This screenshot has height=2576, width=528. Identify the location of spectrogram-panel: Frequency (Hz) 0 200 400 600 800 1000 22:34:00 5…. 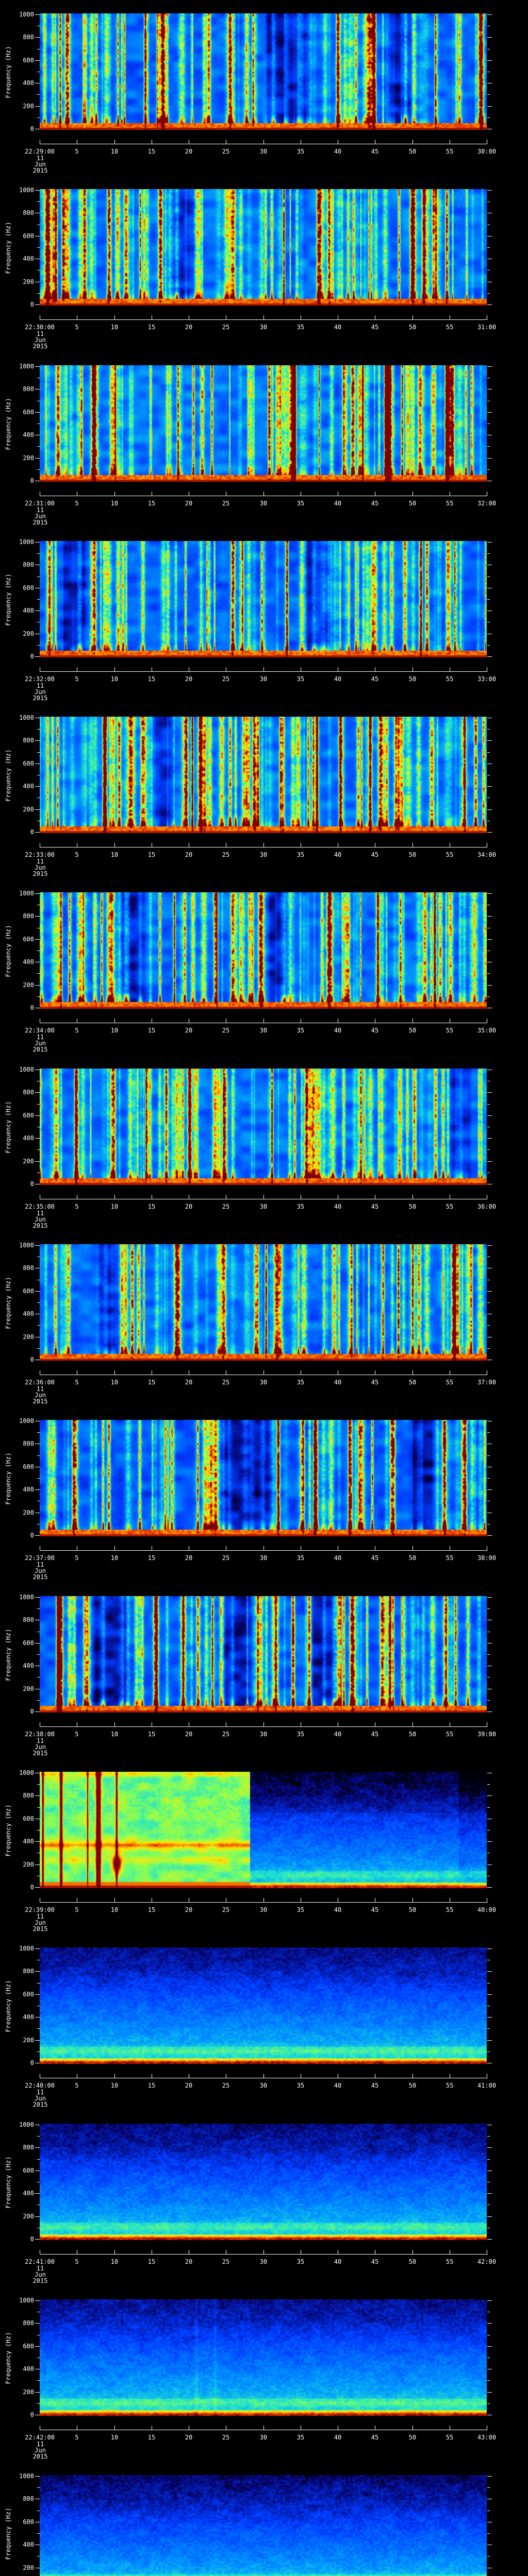
(264, 967).